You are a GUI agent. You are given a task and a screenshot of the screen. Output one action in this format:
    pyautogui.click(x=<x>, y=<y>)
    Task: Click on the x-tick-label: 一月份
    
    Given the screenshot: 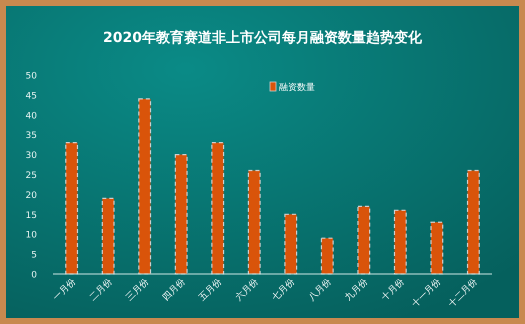 What is the action you would take?
    pyautogui.click(x=64, y=290)
    